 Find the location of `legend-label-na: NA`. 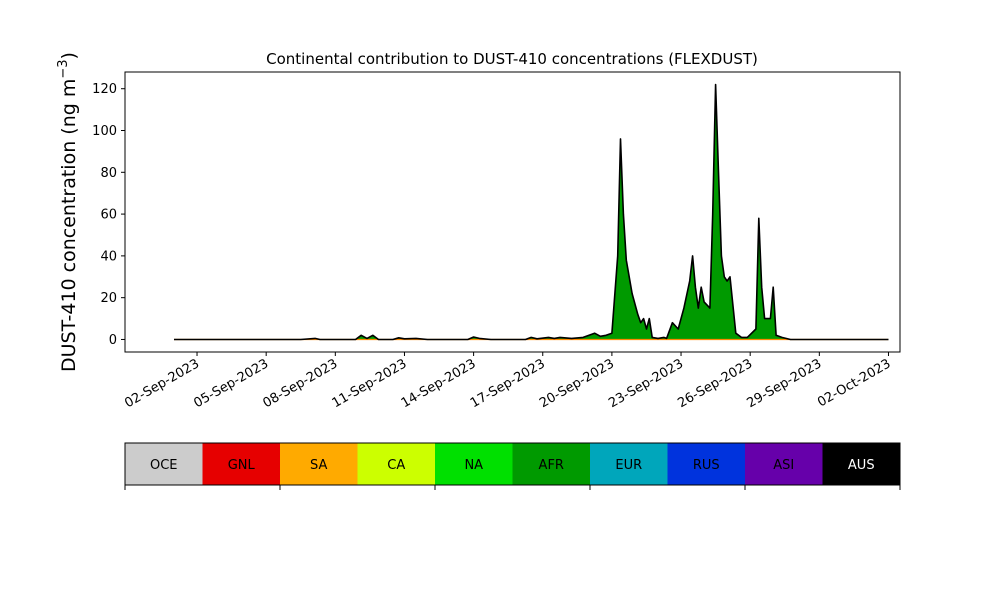

legend-label-na: NA is located at coordinates (473, 465).